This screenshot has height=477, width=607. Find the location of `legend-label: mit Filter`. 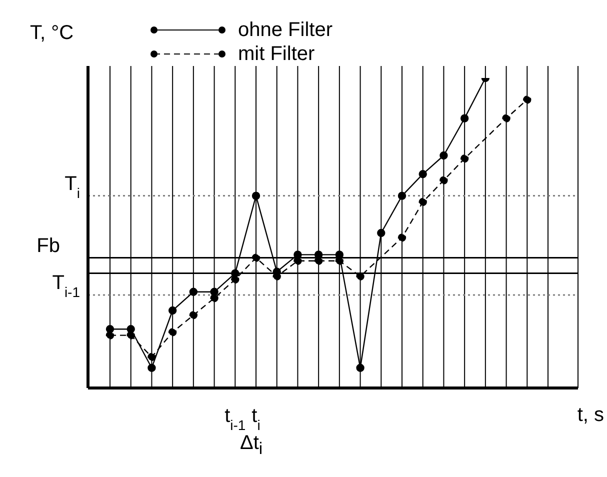

legend-label: mit Filter is located at coordinates (276, 54).